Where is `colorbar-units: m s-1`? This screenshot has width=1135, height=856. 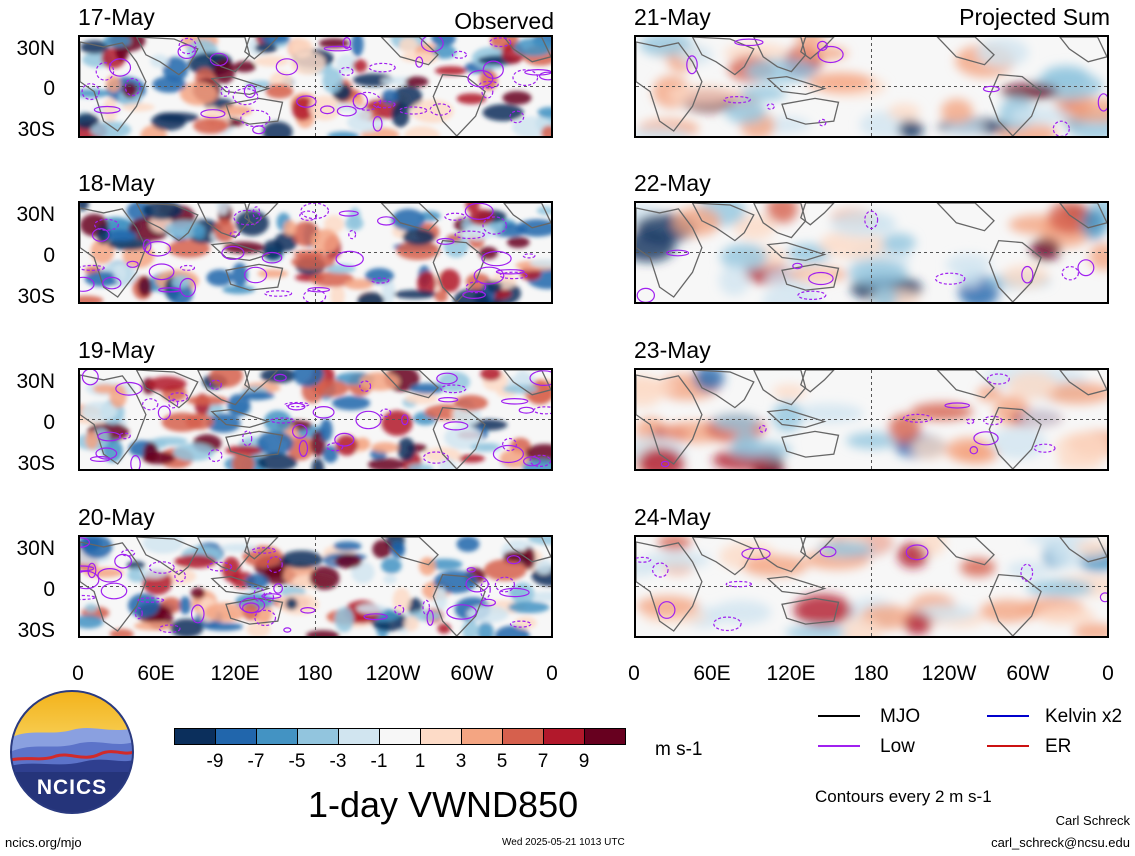
colorbar-units: m s-1 is located at coordinates (679, 749).